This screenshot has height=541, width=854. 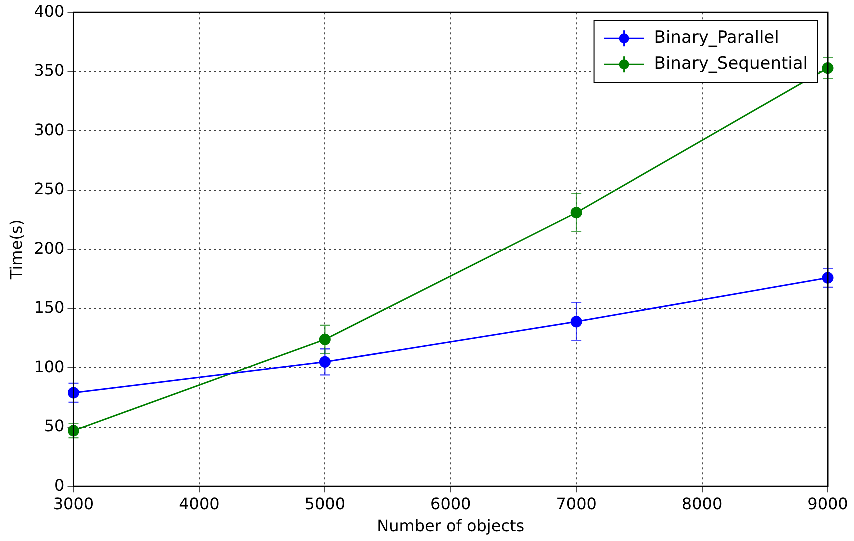 I want to click on x-tick-label: 4000, so click(x=199, y=504).